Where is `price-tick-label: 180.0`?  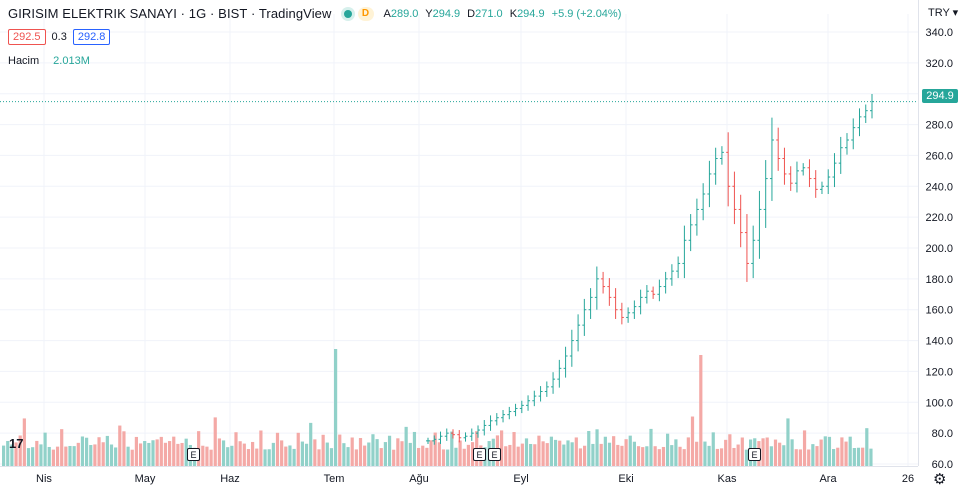 price-tick-label: 180.0 is located at coordinates (939, 280).